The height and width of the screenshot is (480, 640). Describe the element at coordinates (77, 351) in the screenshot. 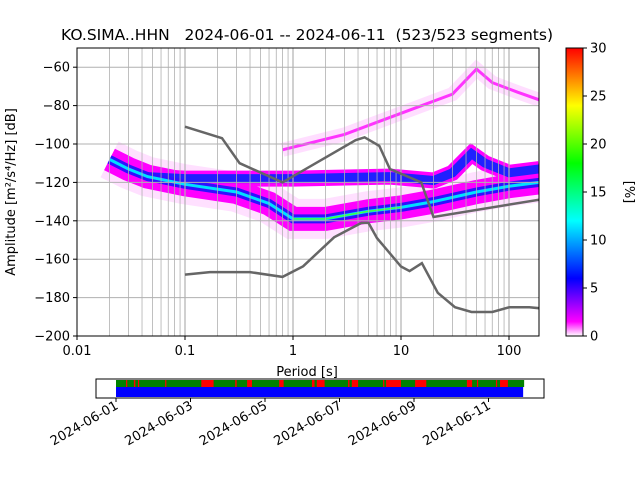

I see `x-tick-label: 0.01` at that location.